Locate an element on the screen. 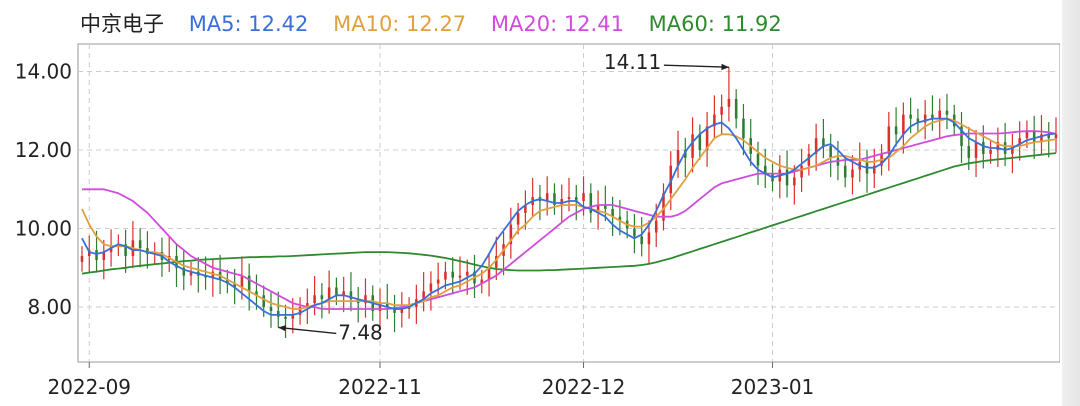 This screenshot has width=1080, height=406. y-tick-label: 10.00 is located at coordinates (43, 229).